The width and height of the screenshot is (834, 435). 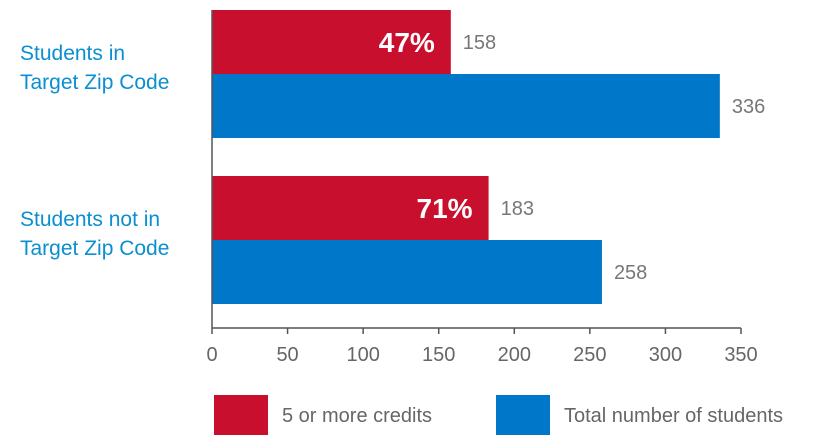 What do you see at coordinates (673, 416) in the screenshot?
I see `legend-label: Total number of students` at bounding box center [673, 416].